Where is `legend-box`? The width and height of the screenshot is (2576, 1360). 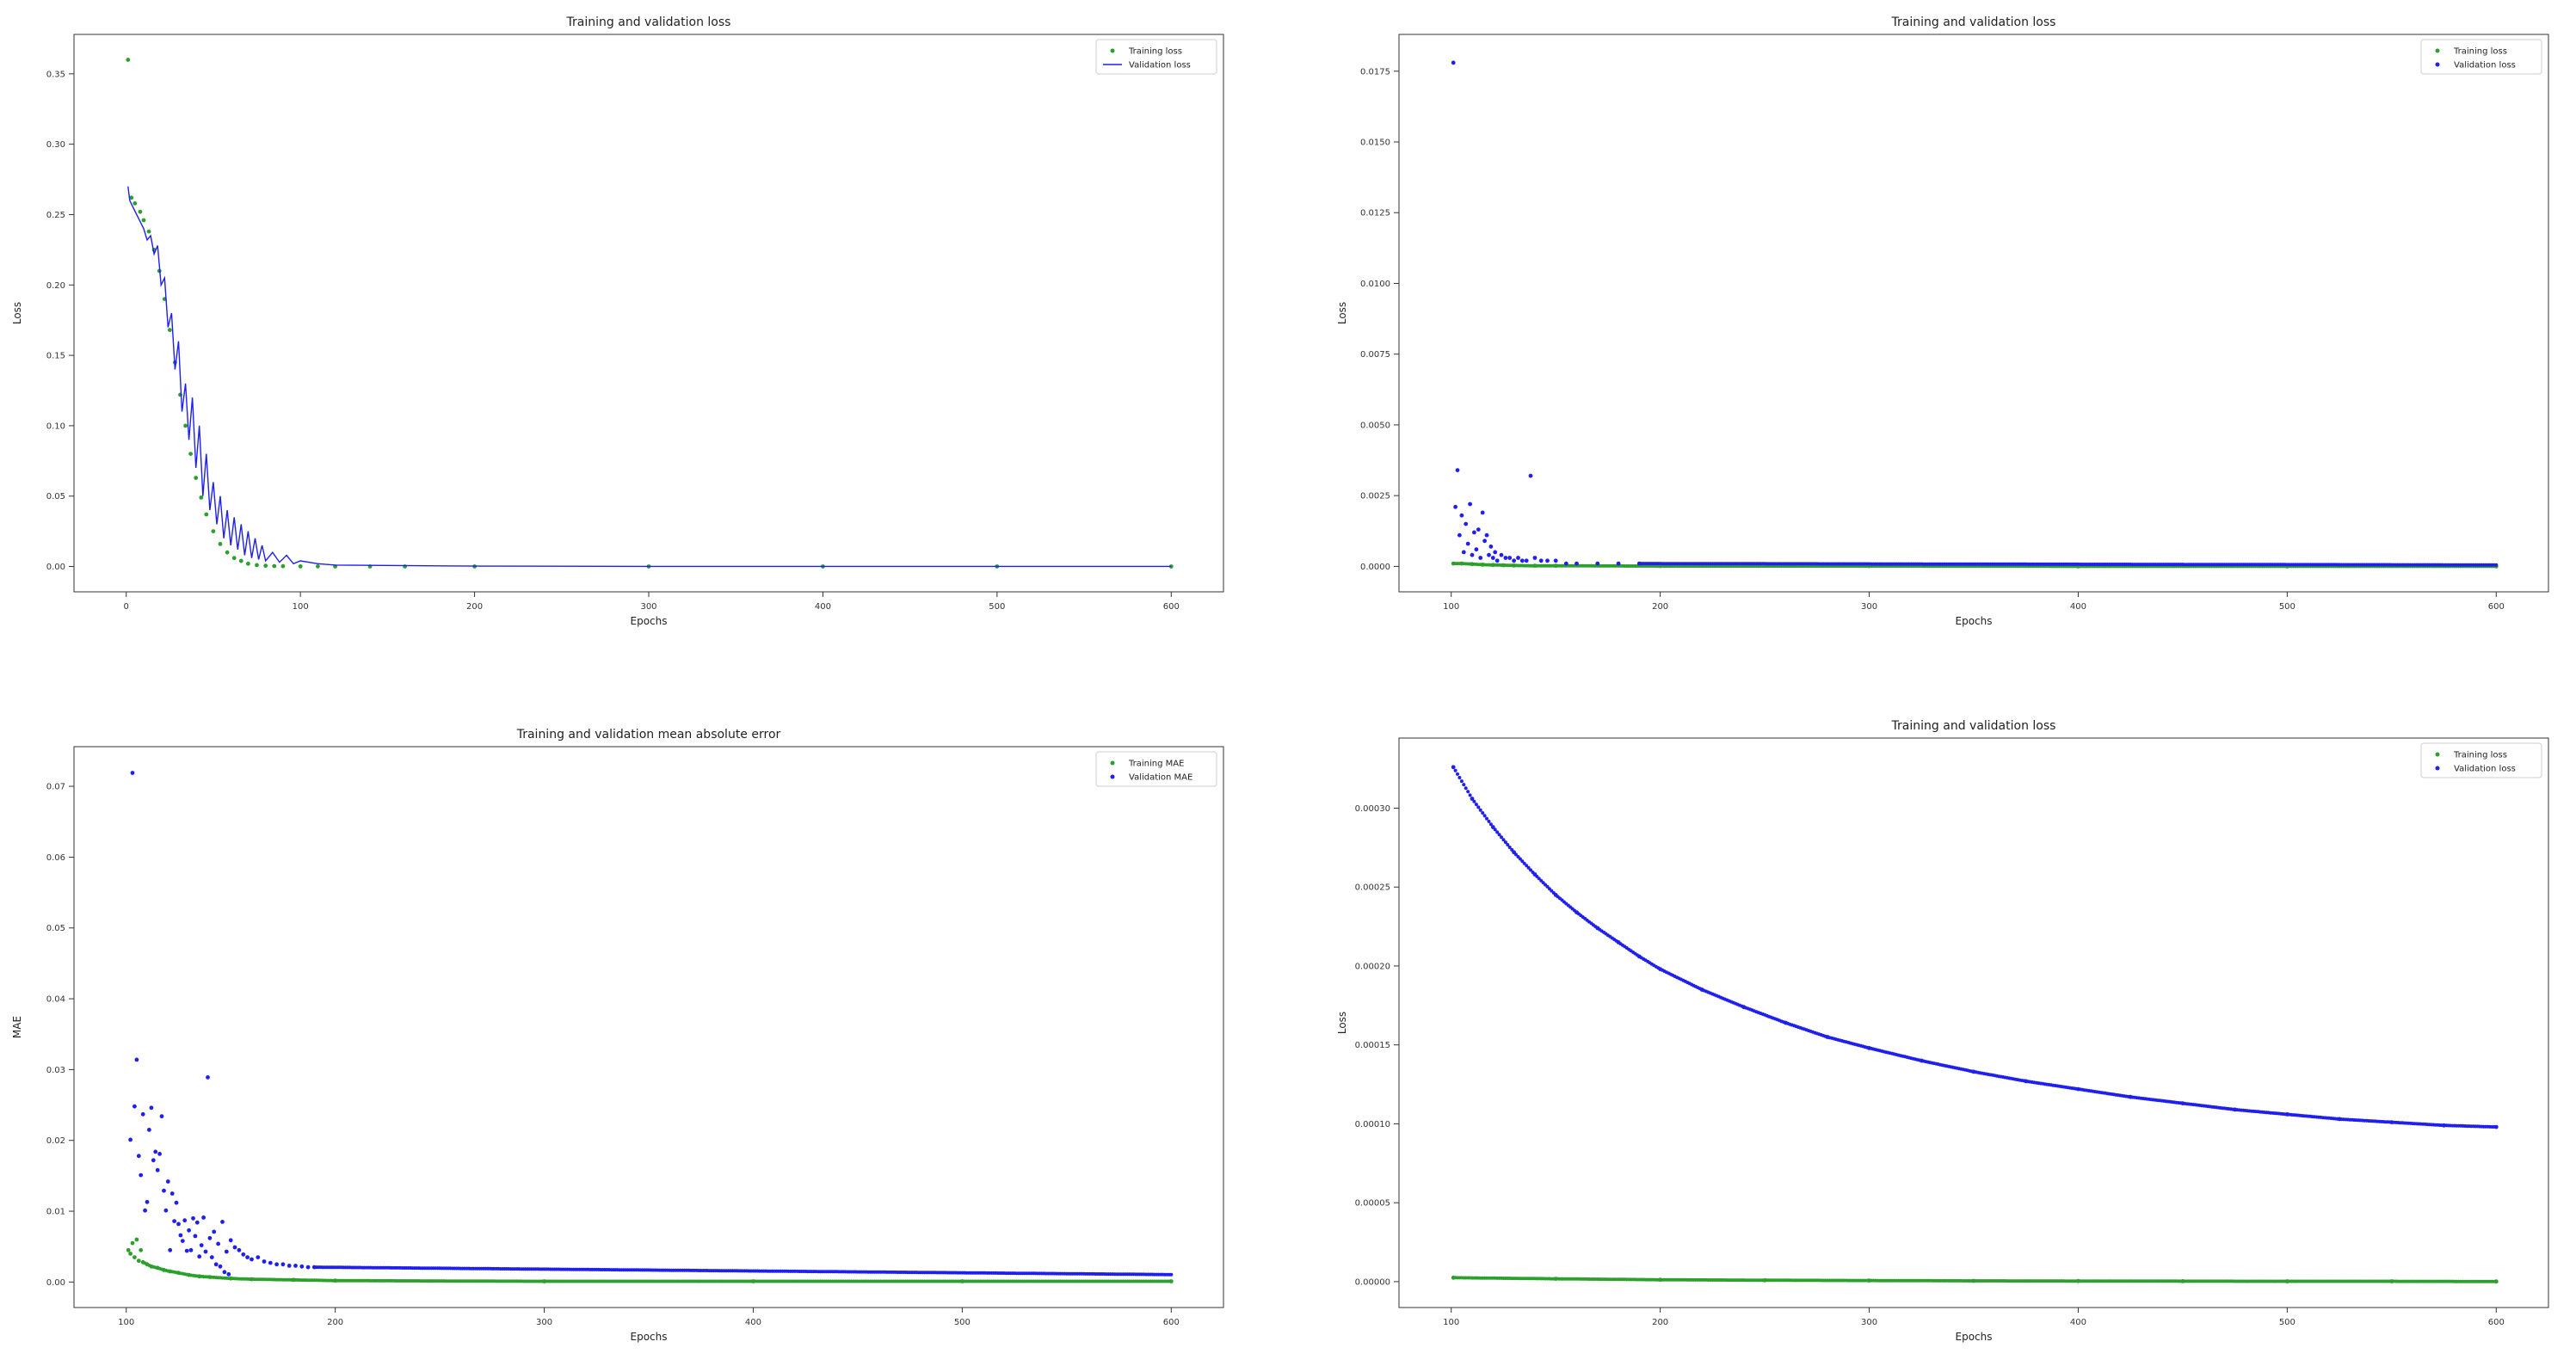 legend-box is located at coordinates (2481, 57).